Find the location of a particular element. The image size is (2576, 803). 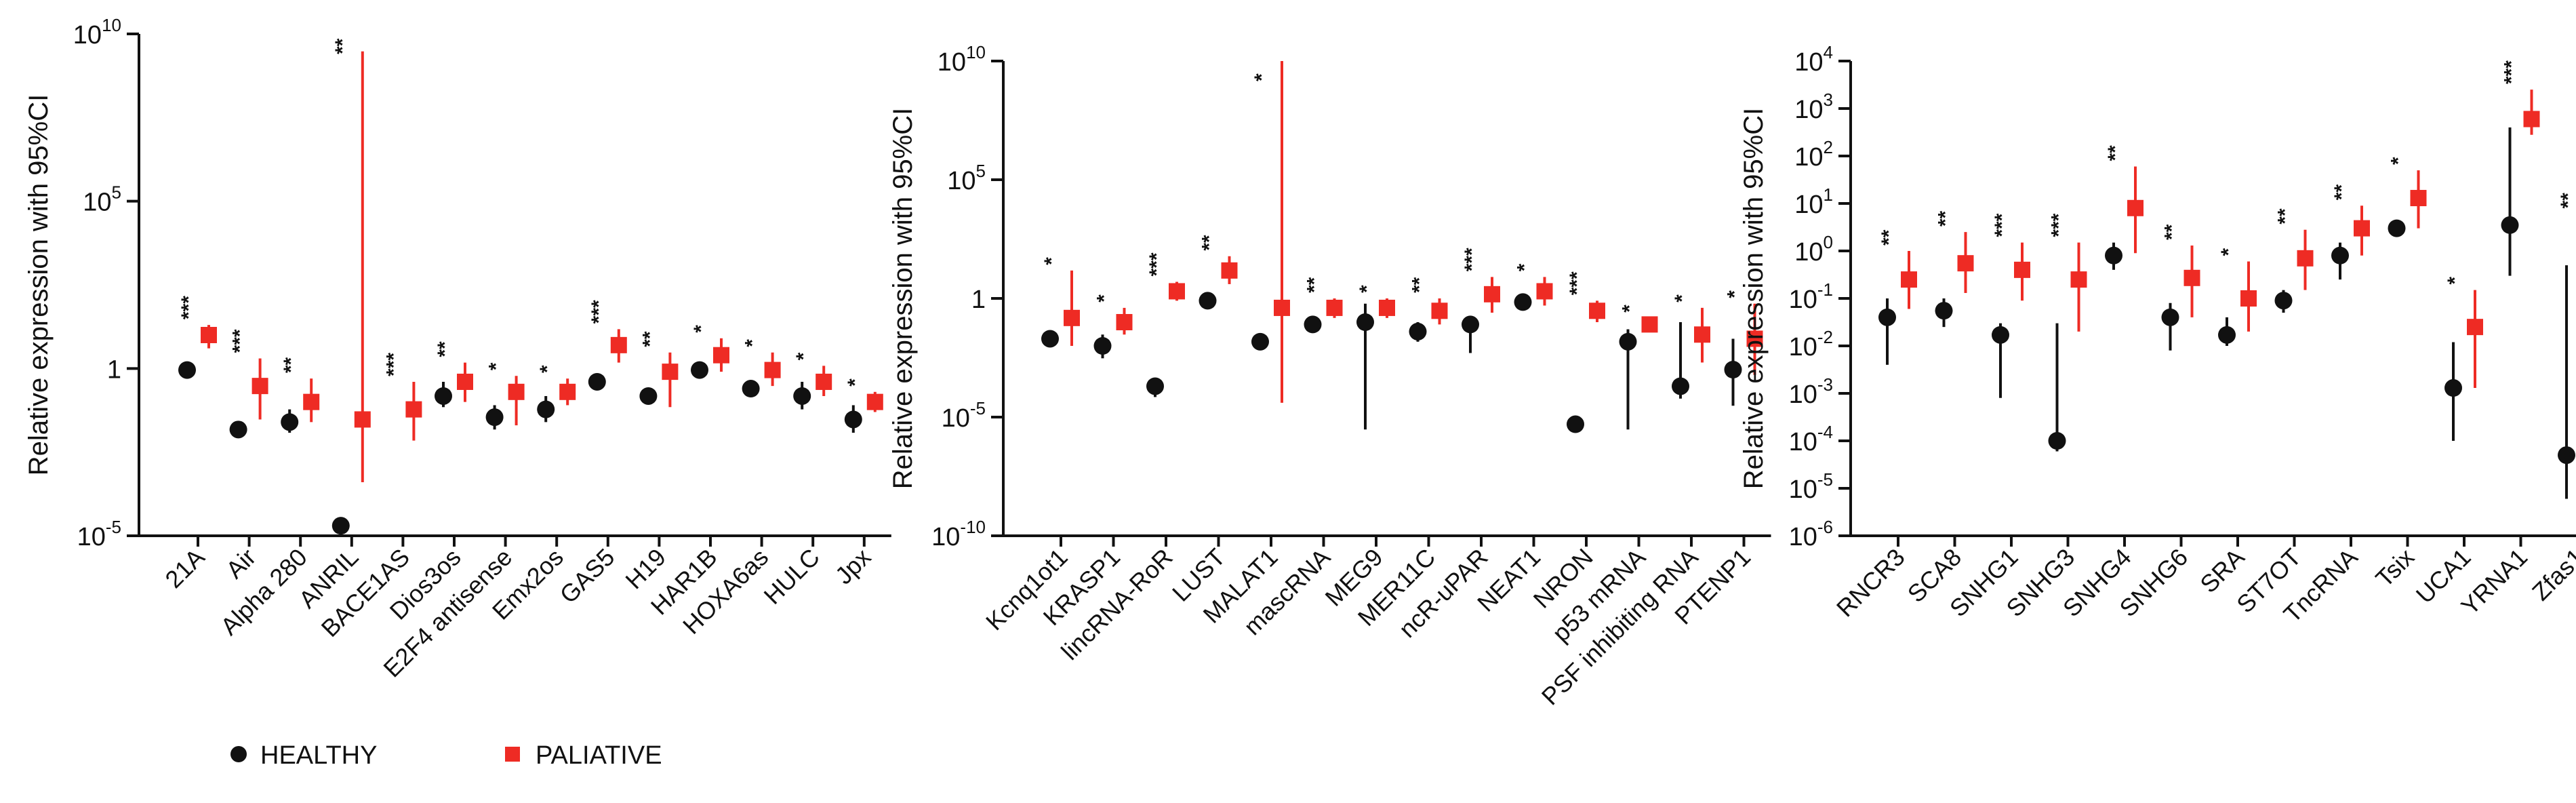

y-tick-label: 10⁻⁴ is located at coordinates (1811, 439).